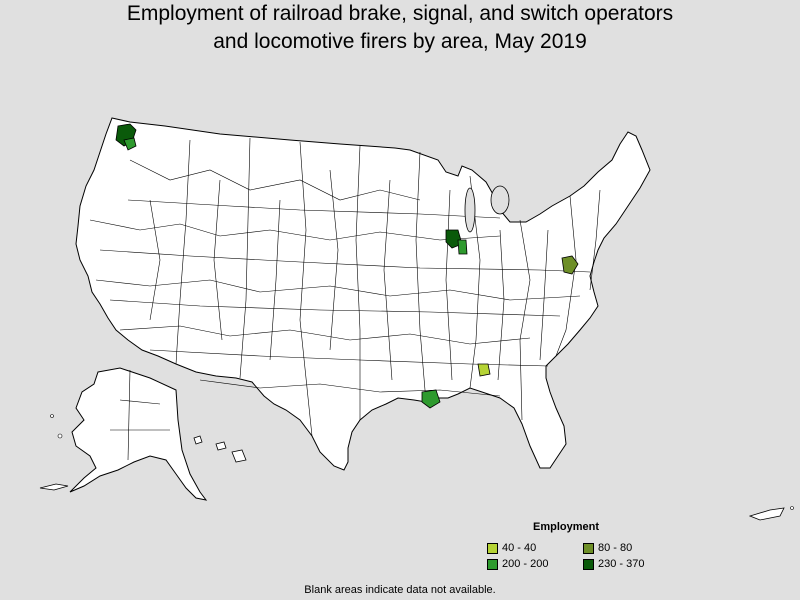 The image size is (800, 600). I want to click on legend-item: 200 - 200, so click(535, 564).